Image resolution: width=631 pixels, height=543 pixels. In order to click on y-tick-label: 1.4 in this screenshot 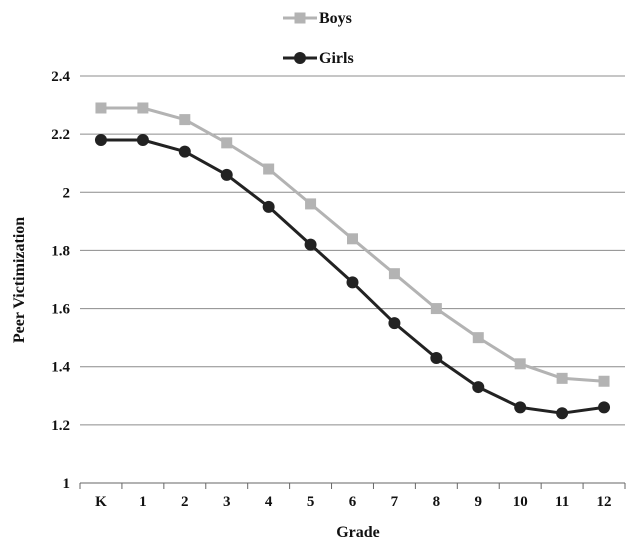, I will do `click(60, 368)`.